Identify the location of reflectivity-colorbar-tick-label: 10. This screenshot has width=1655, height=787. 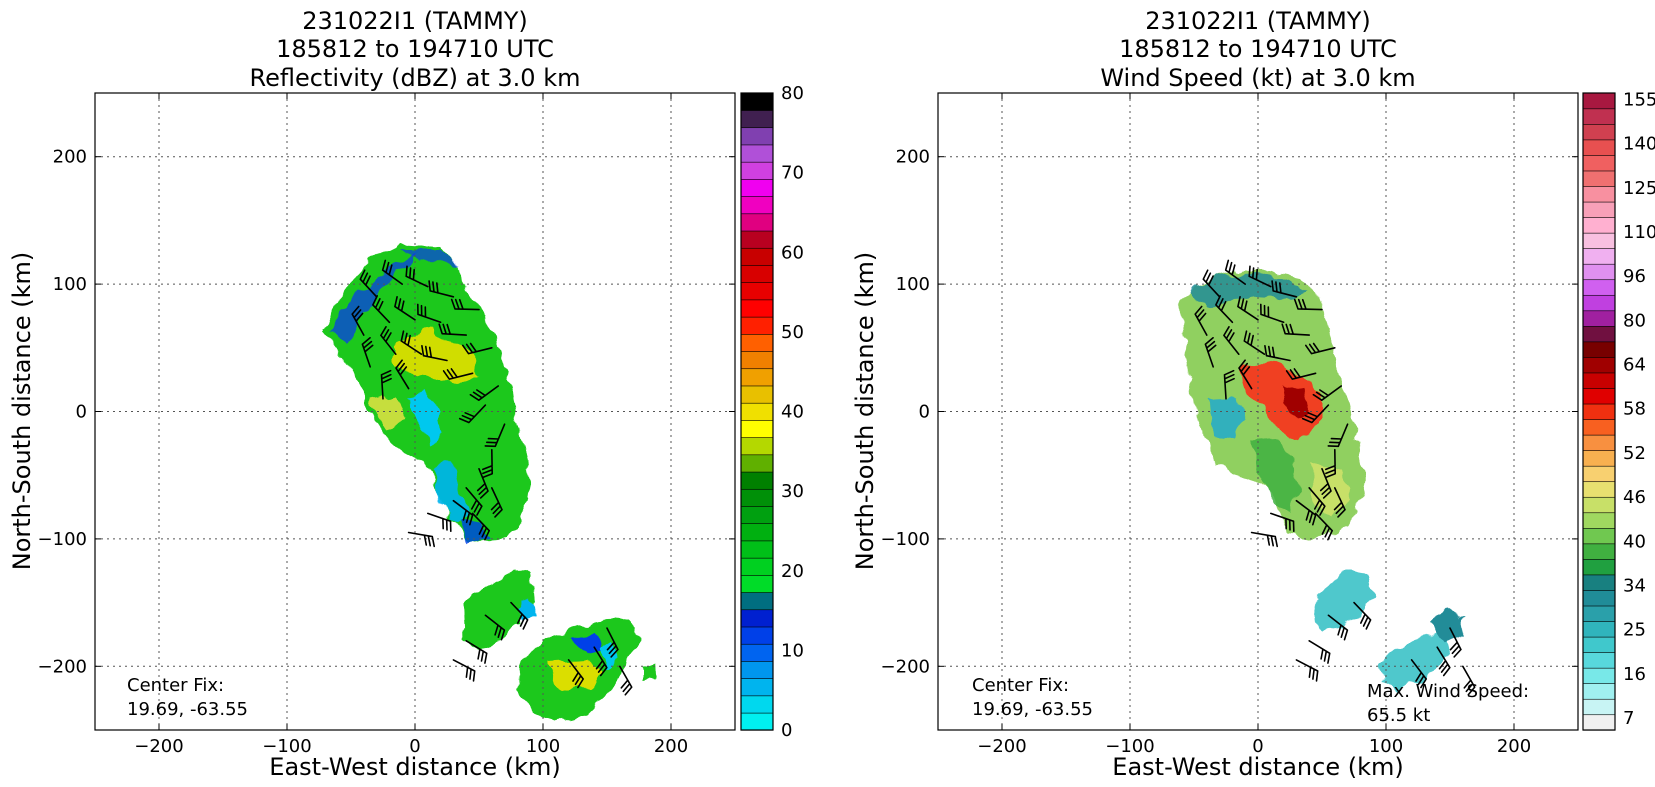
(792, 650).